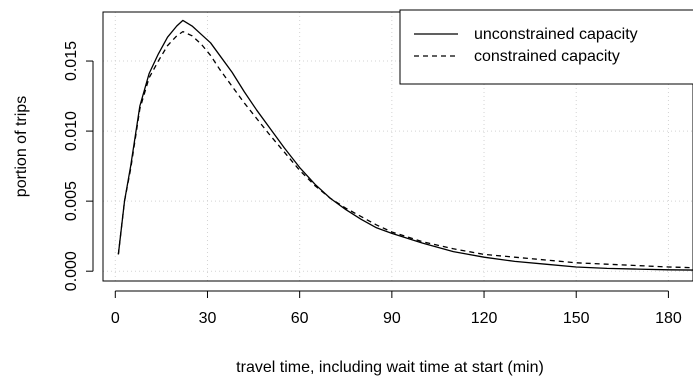 This screenshot has height=379, width=693. What do you see at coordinates (396, 308) in the screenshot?
I see `x-axis: 0 30 60 90 120 150 180` at bounding box center [396, 308].